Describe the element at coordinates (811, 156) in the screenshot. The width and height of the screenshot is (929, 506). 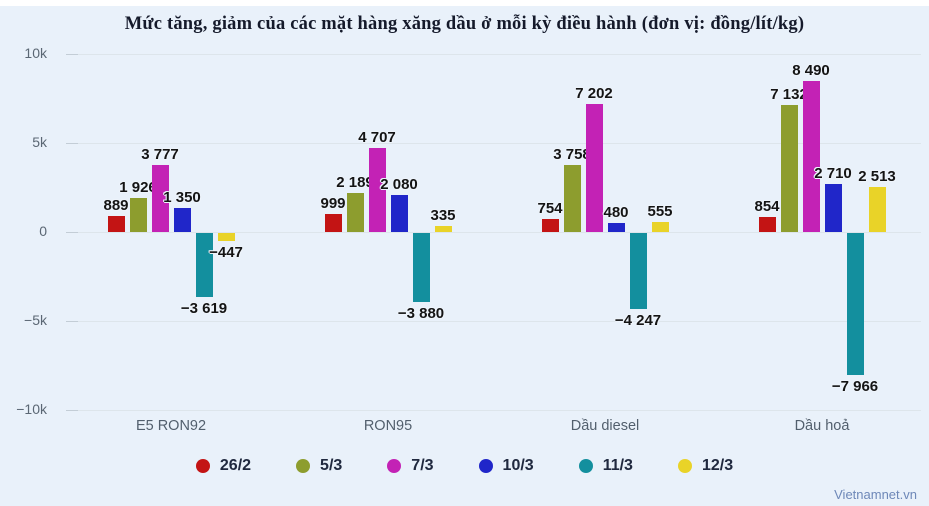
I see `bar-7/3-Dầu hoả` at that location.